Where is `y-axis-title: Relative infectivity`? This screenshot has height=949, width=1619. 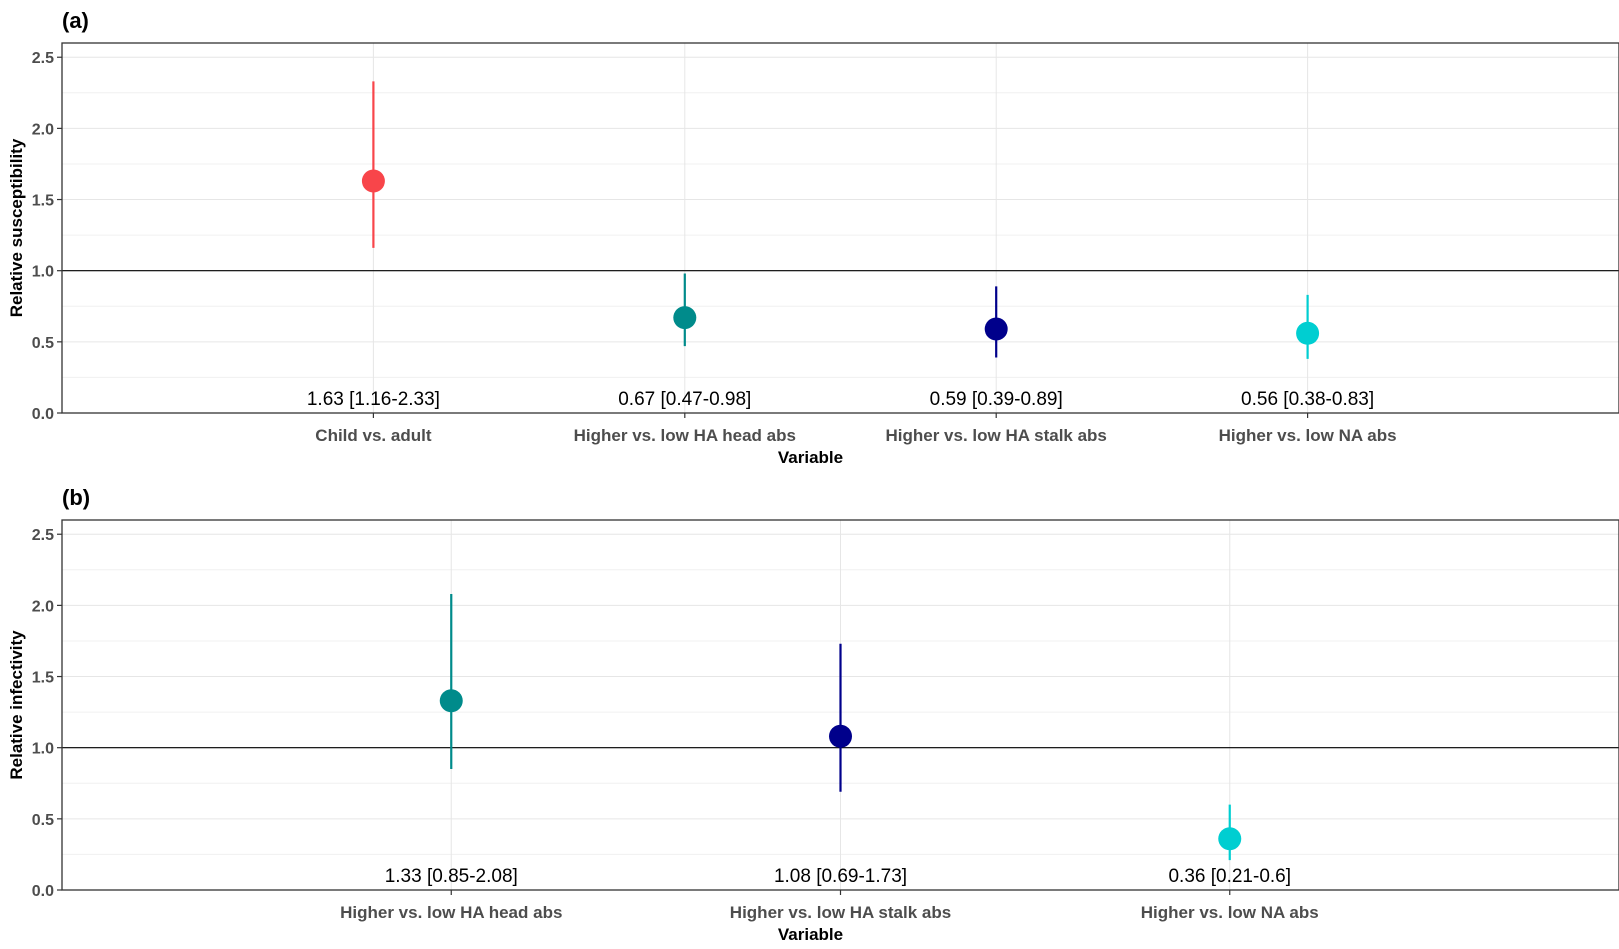
y-axis-title: Relative infectivity is located at coordinates (16, 705).